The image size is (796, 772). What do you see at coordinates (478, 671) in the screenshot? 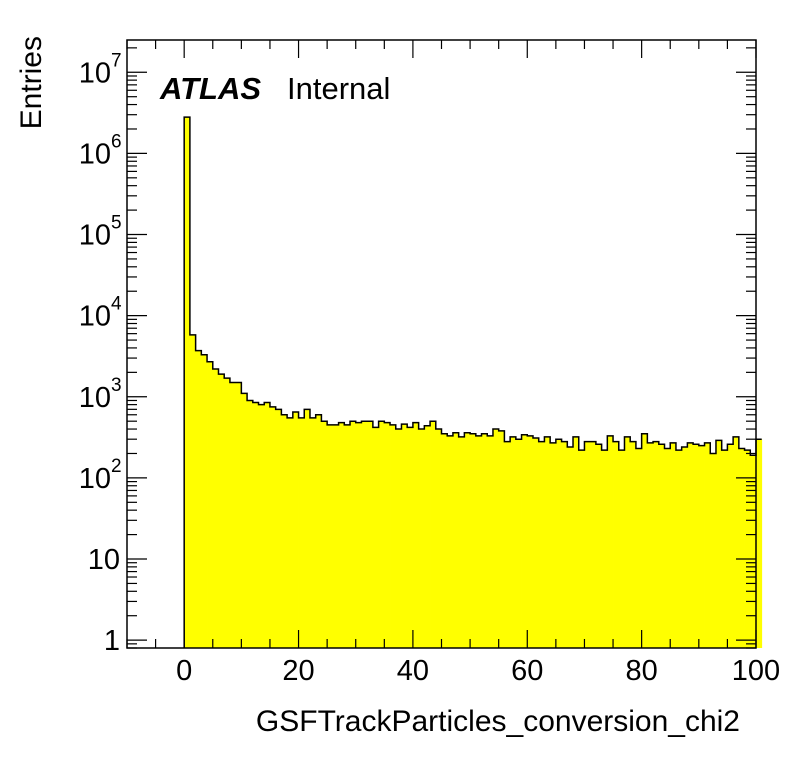
I see `x-tick-labels: 0 20 40 60 80 100` at bounding box center [478, 671].